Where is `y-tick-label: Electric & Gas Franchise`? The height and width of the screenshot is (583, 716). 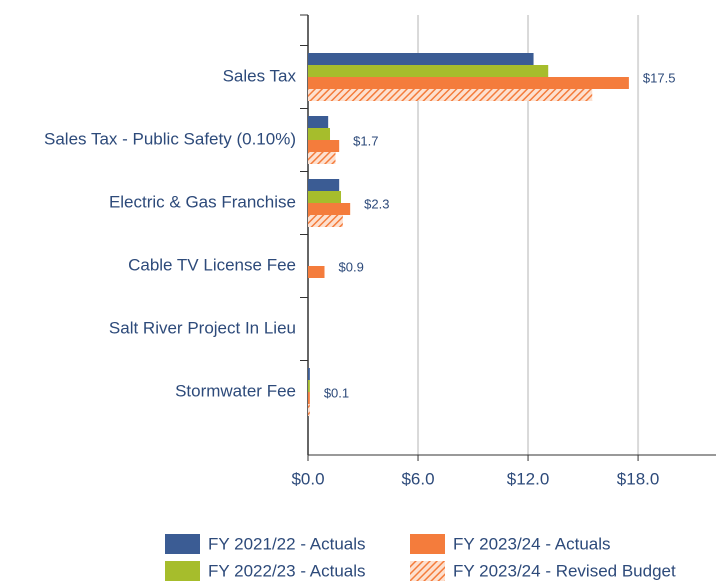 y-tick-label: Electric & Gas Franchise is located at coordinates (202, 201).